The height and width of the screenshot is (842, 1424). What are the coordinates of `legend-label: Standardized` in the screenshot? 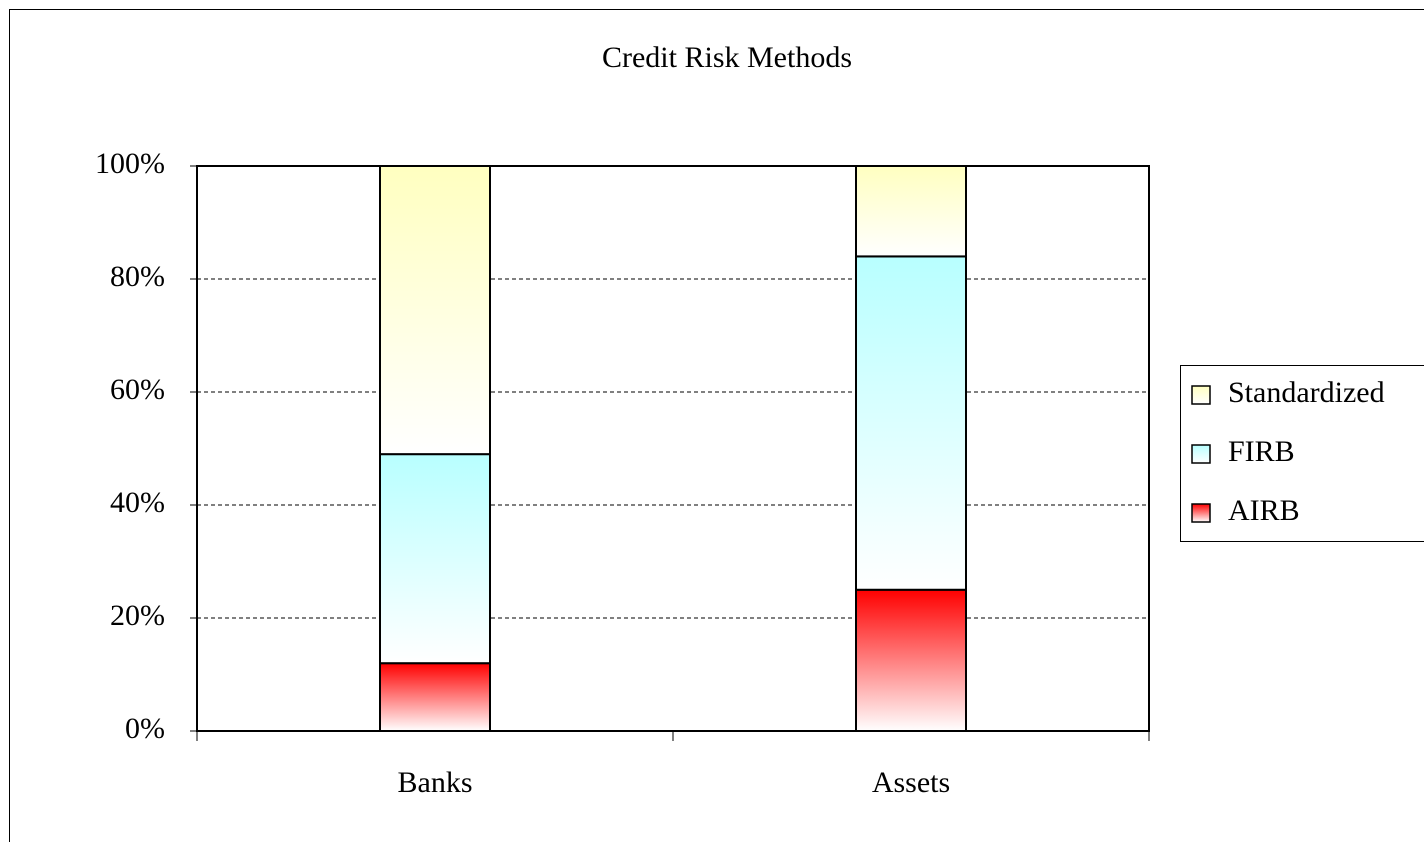 It's located at (1306, 392).